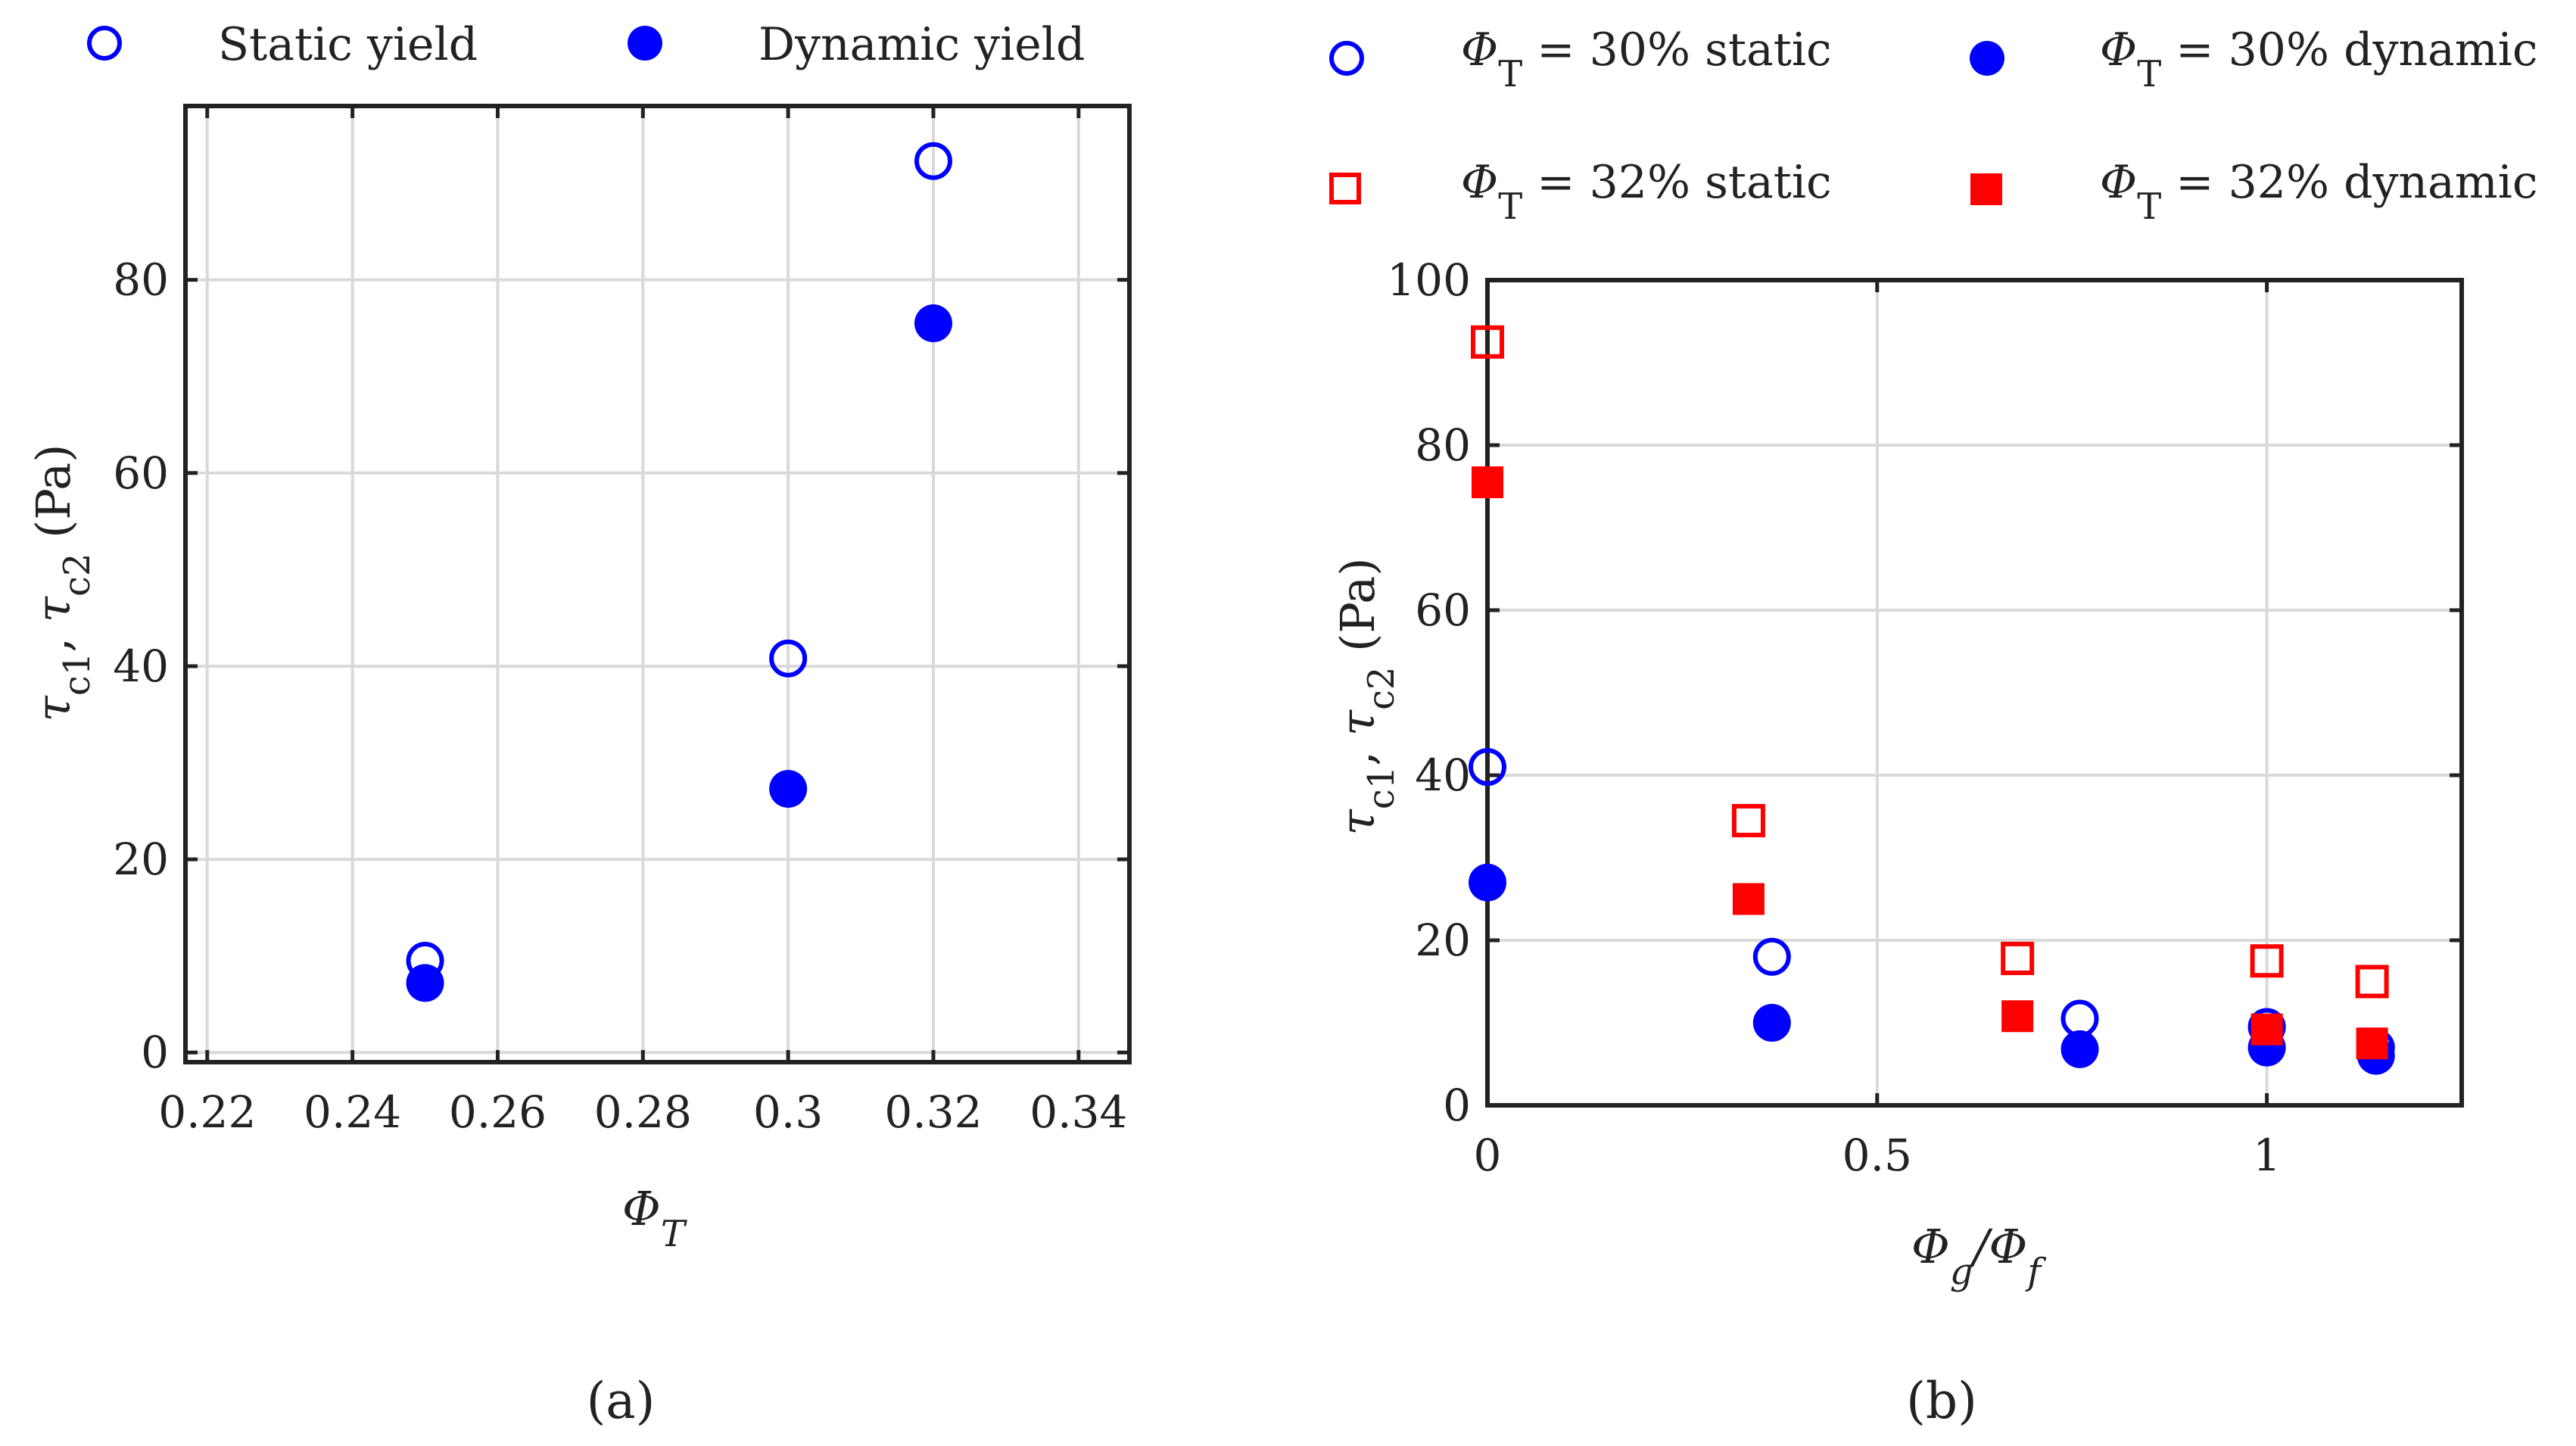 Image resolution: width=2576 pixels, height=1446 pixels. I want to click on legend-32-static-sub: T, so click(1510, 206).